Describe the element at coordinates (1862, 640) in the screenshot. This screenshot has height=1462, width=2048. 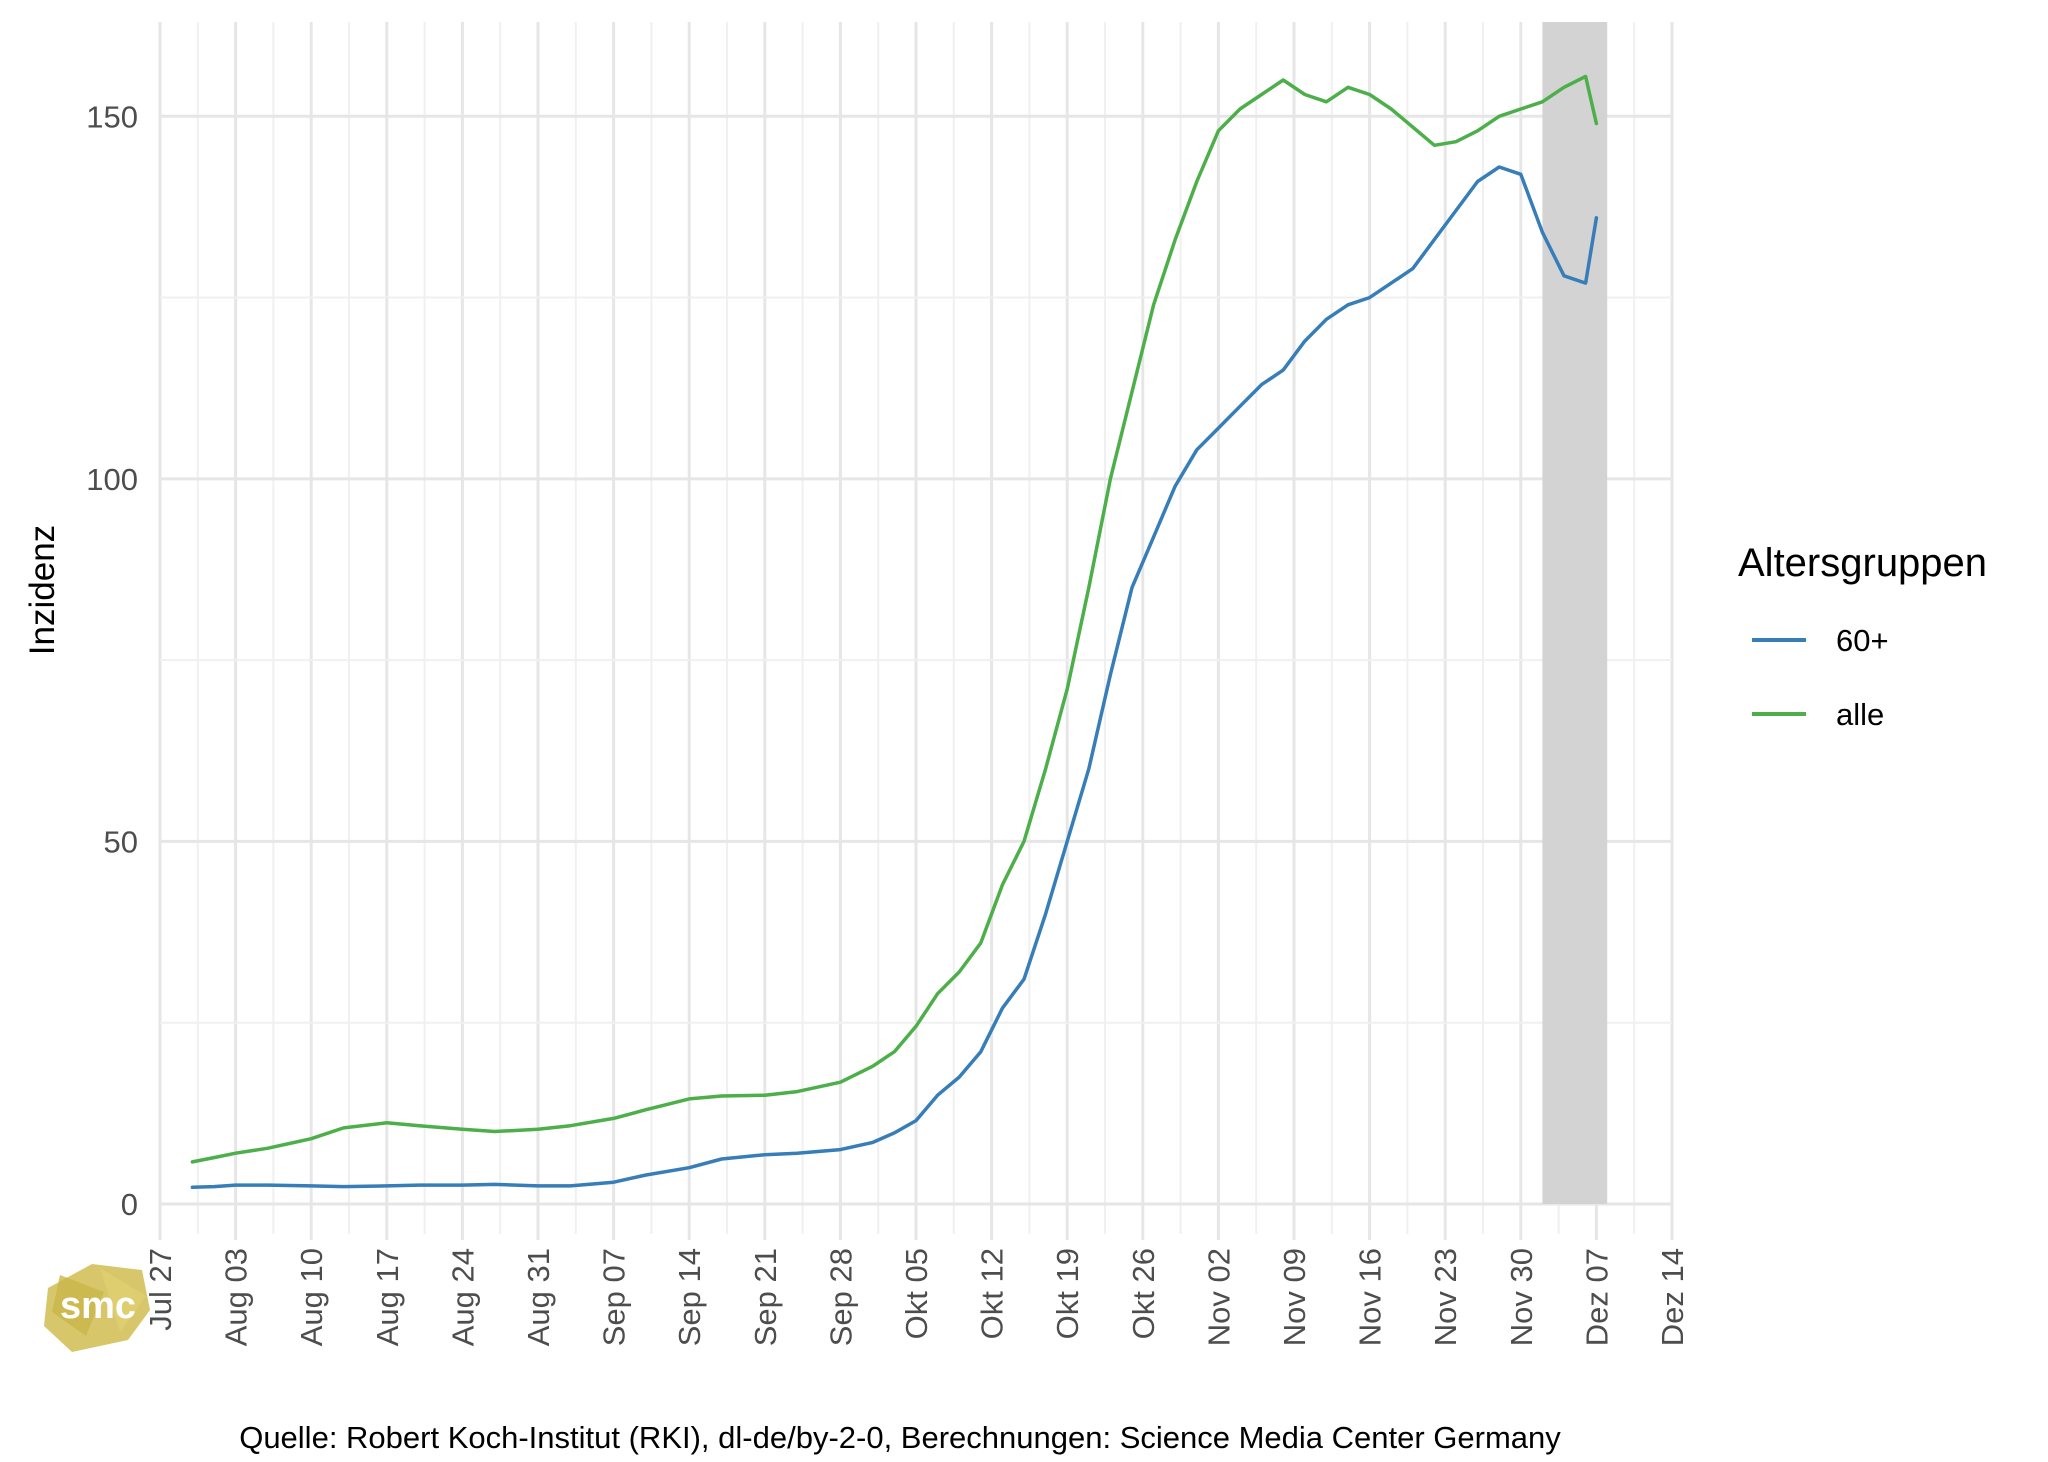
I see `legend-label: 60+` at that location.